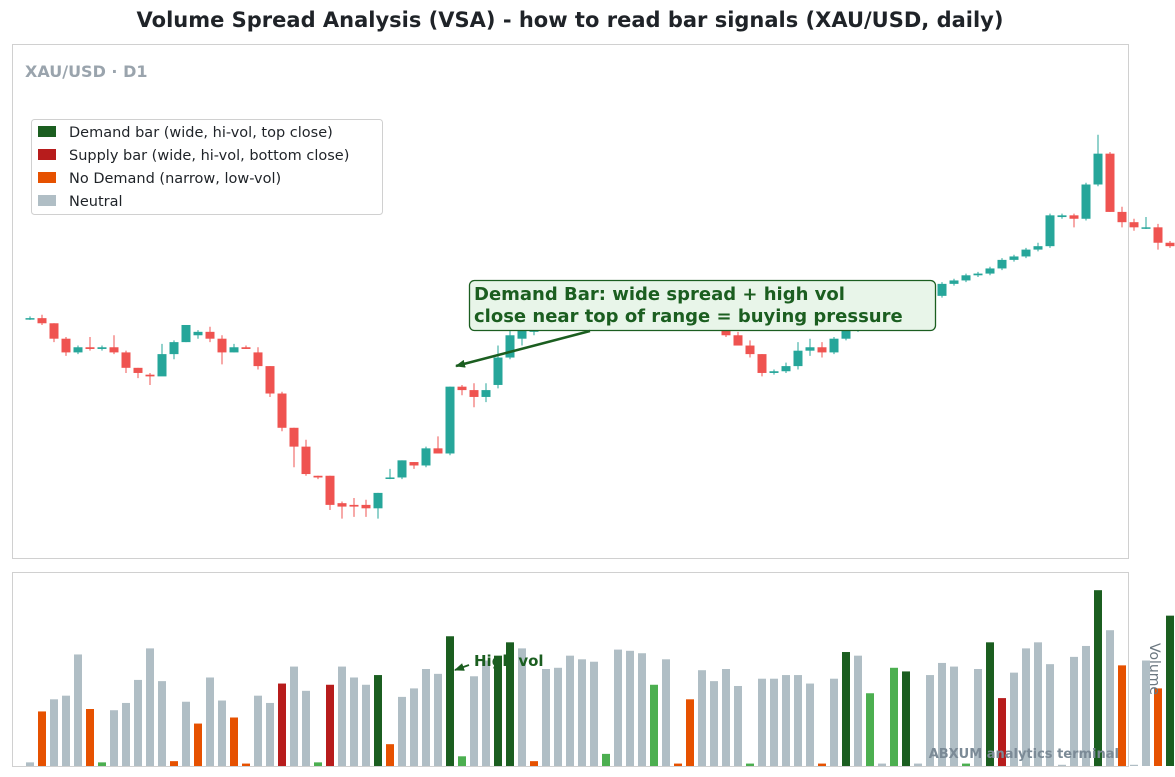  Describe the element at coordinates (462, 667) in the screenshot. I see `high-vol-arrow` at that location.